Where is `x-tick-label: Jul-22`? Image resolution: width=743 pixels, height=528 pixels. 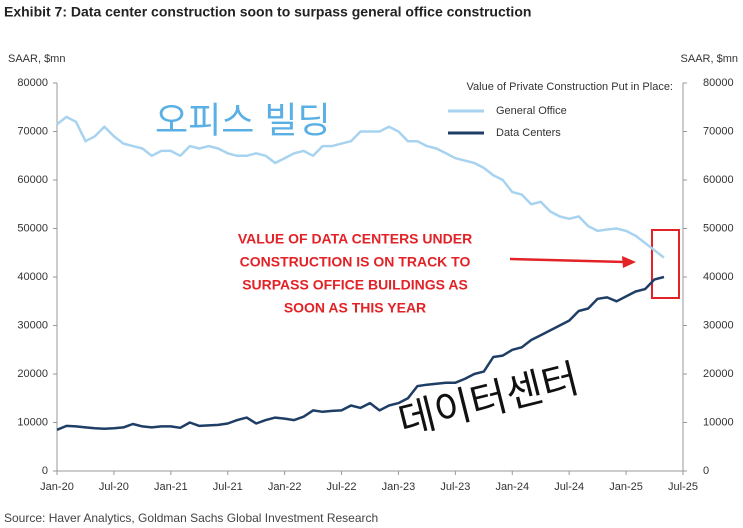 x-tick-label: Jul-22 is located at coordinates (342, 487).